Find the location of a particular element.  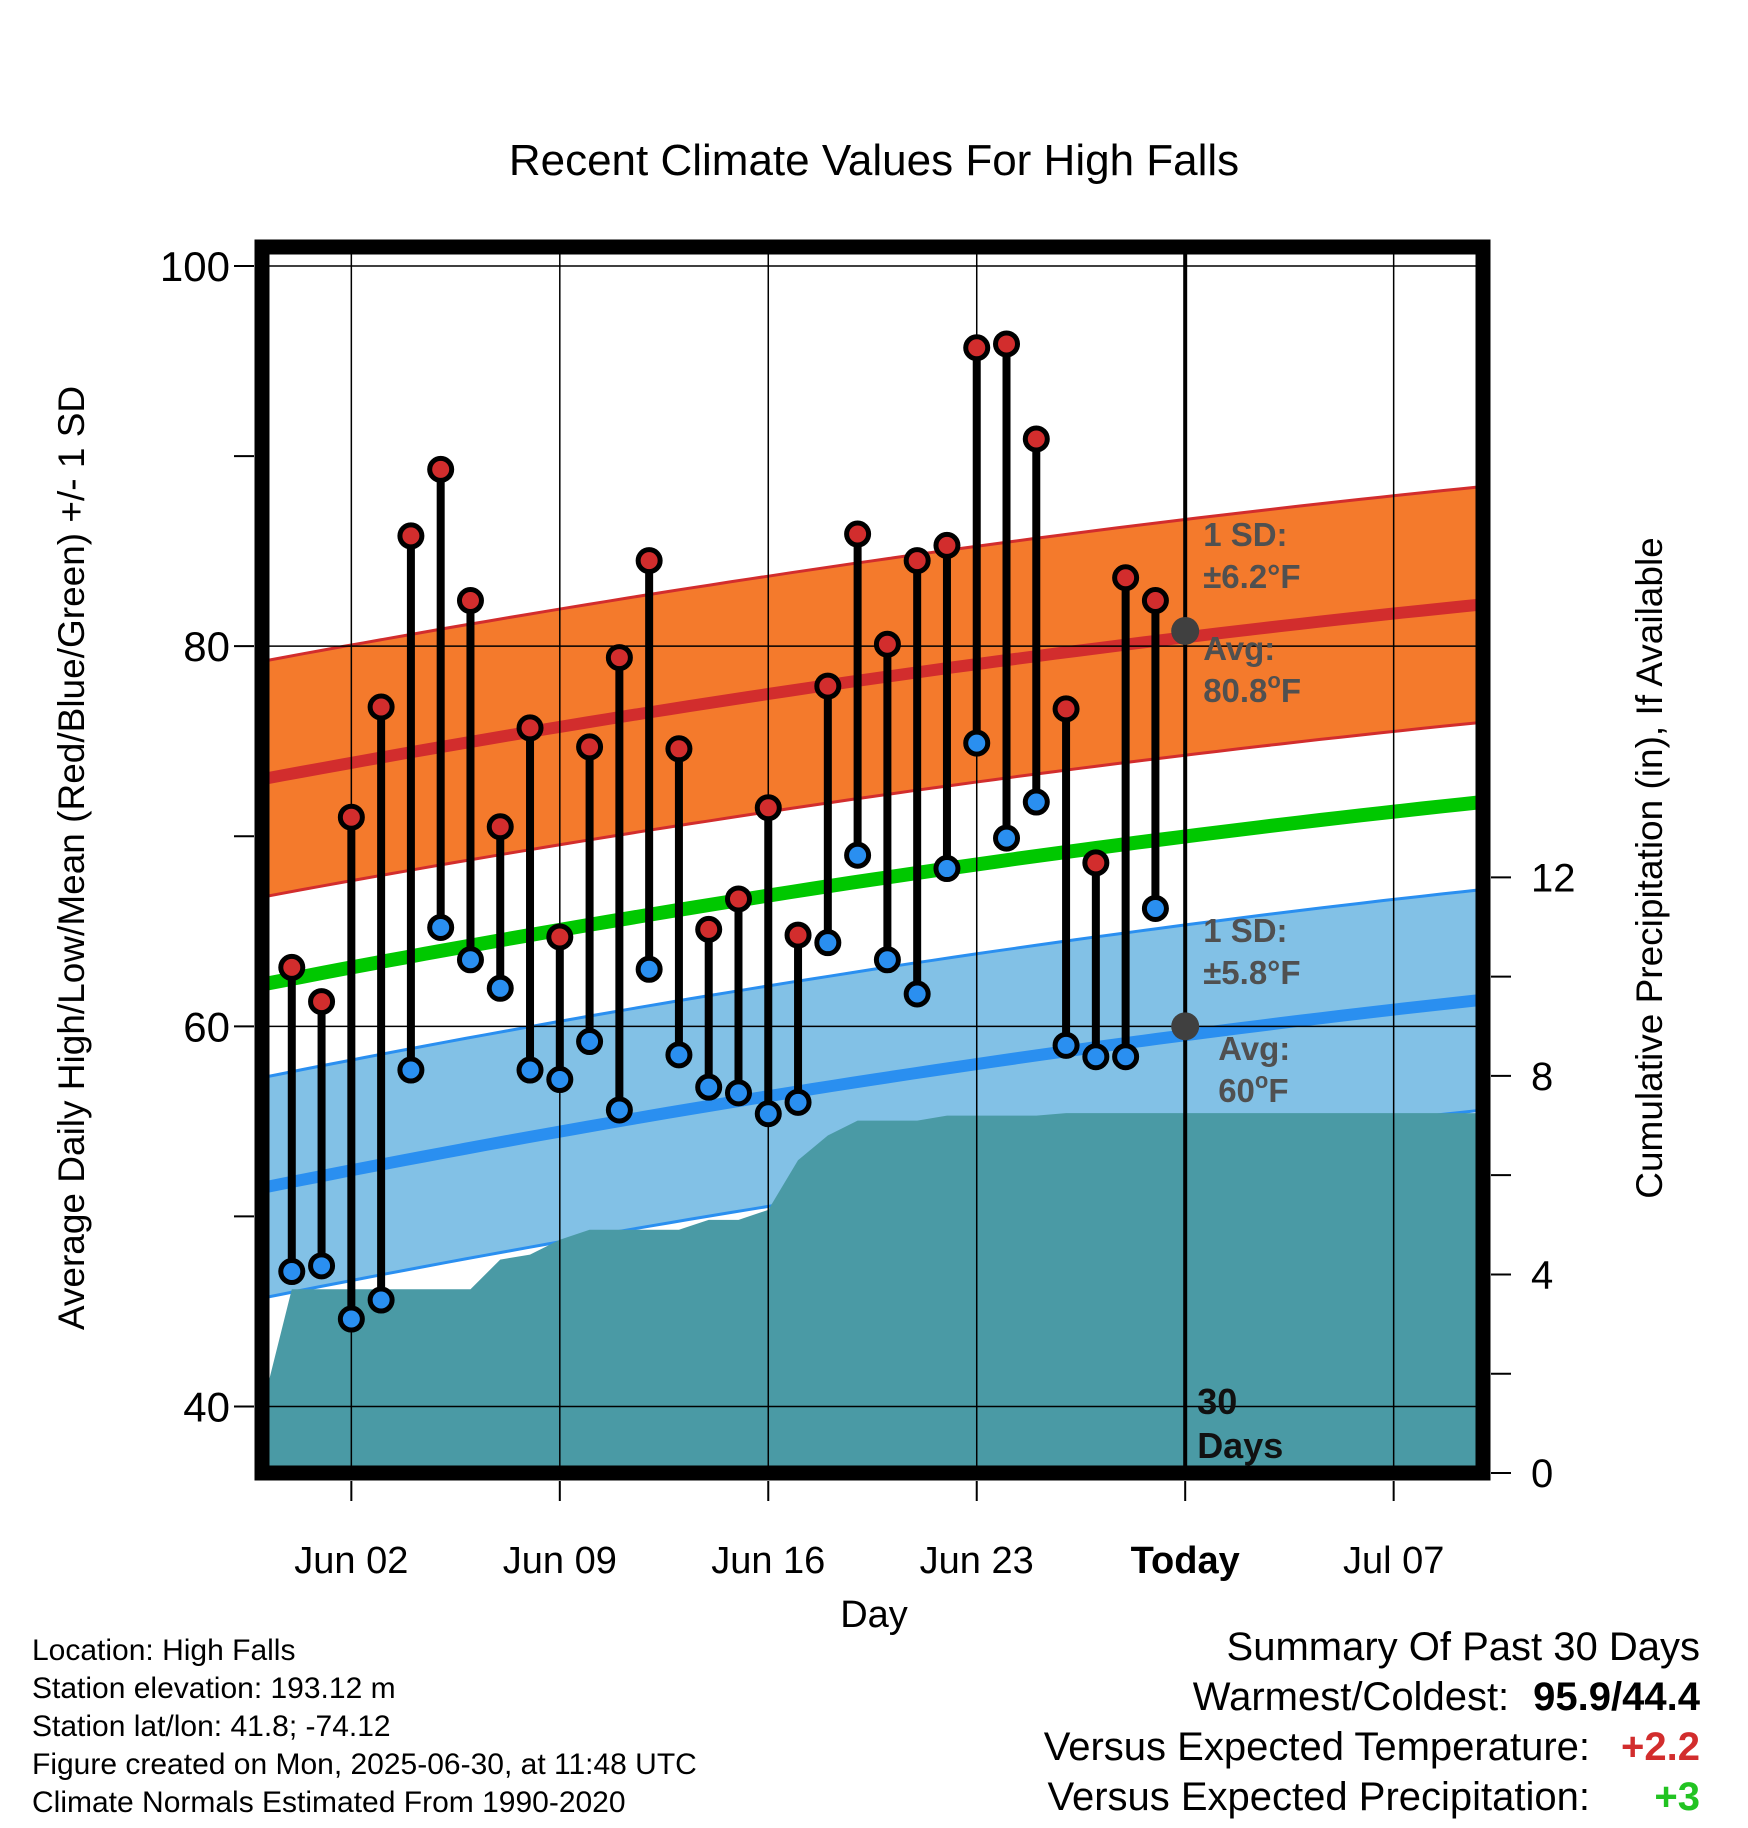

x-tick-label: Jun 02 is located at coordinates (351, 1561).